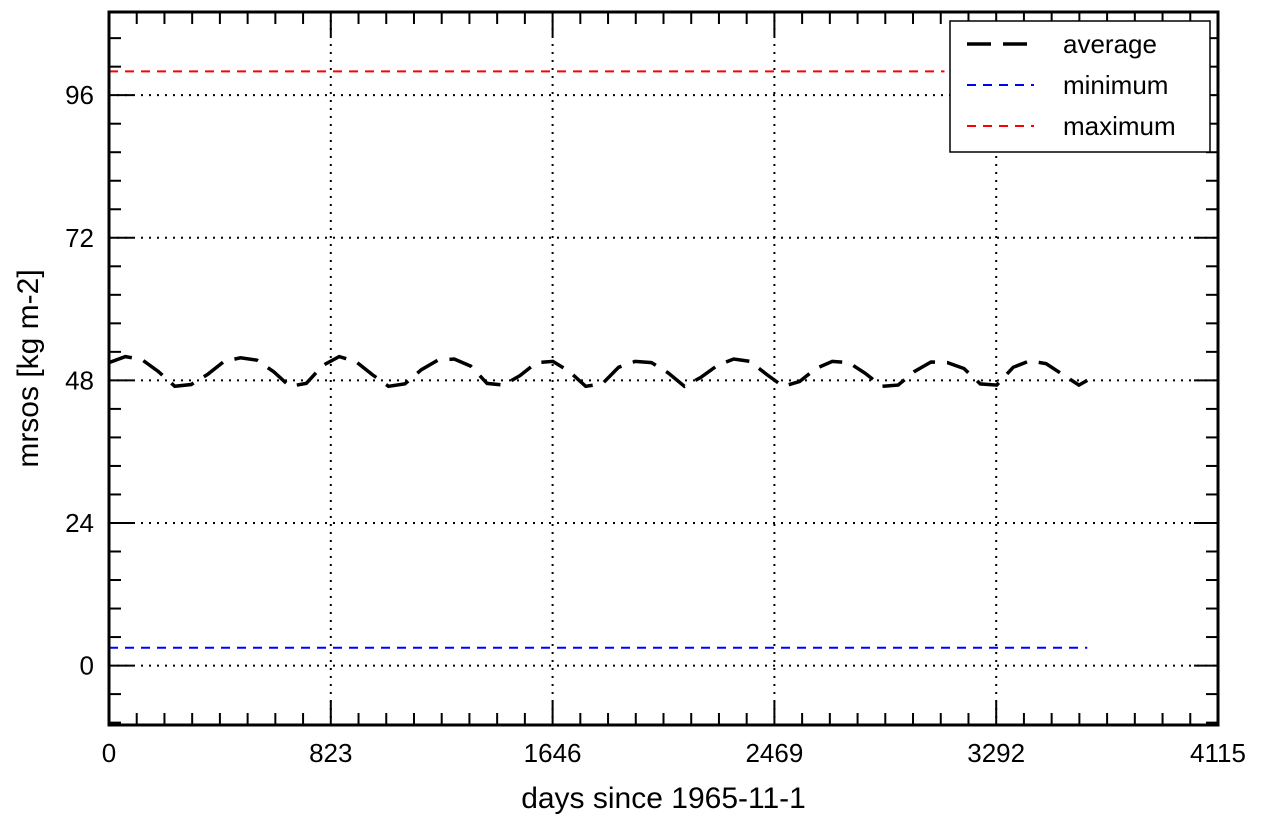 This screenshot has height=817, width=1266. Describe the element at coordinates (598, 371) in the screenshot. I see `series-line-average` at that location.